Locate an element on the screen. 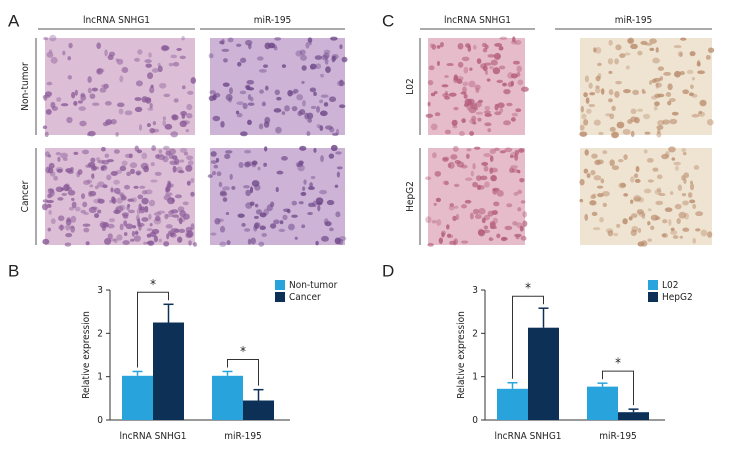 The height and width of the screenshot is (456, 744). x-tick-label: lncRNA SNHG1 is located at coordinates (527, 436).